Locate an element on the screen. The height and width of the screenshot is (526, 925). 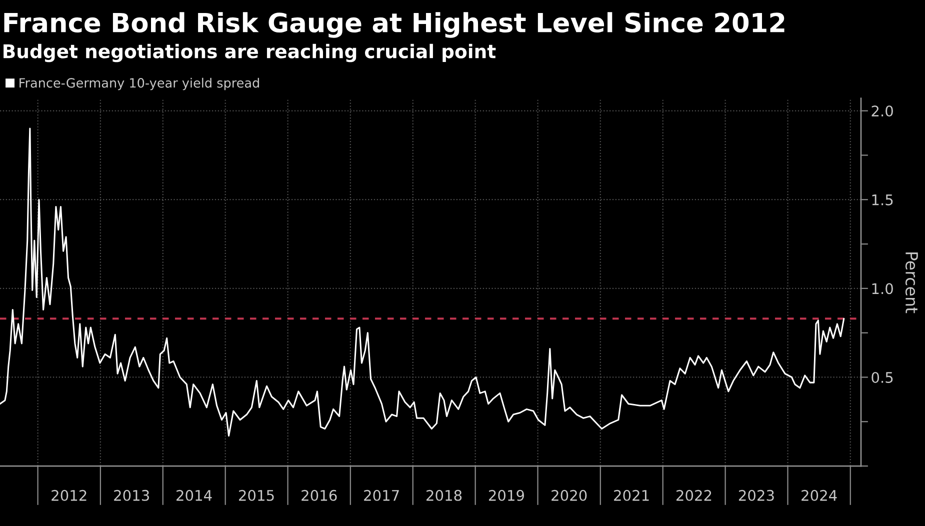
y-tick-label: 1.5 is located at coordinates (882, 200).